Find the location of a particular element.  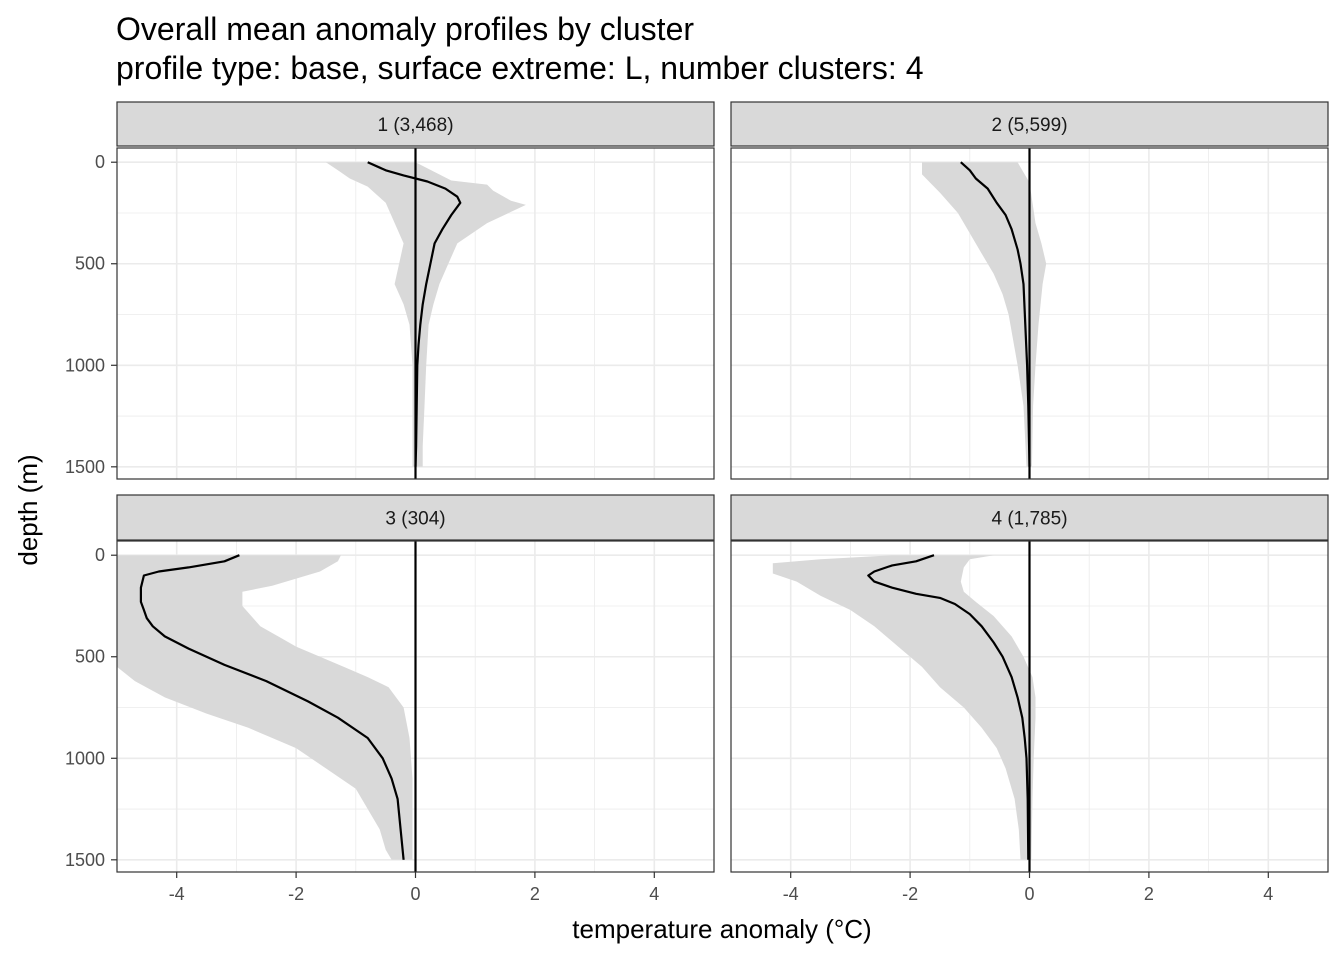

facet-label-3: 3 (304) is located at coordinates (415, 519).